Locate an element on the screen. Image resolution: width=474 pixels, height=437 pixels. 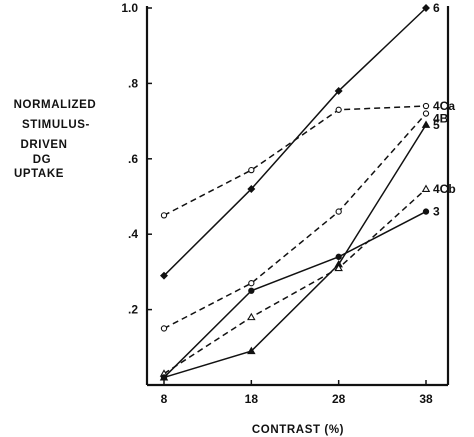
series-label: 4B is located at coordinates (441, 119).